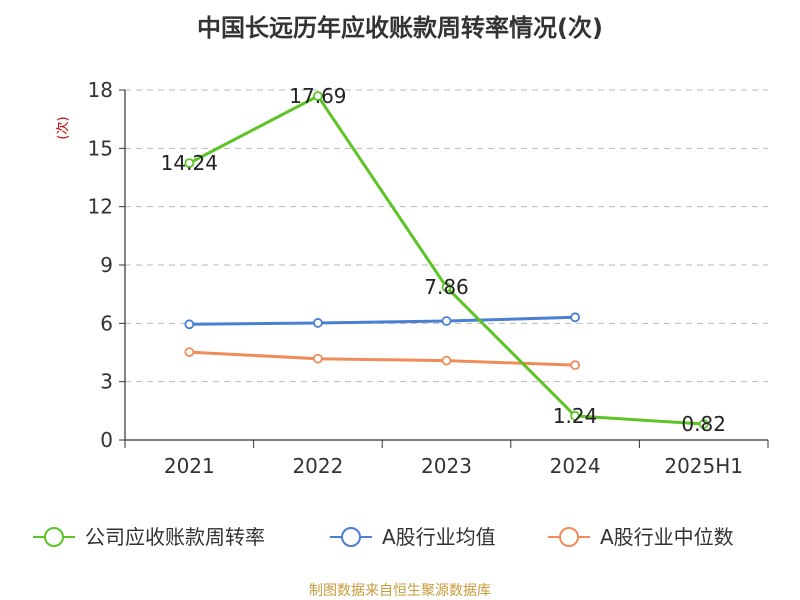  What do you see at coordinates (667, 537) in the screenshot?
I see `legend-label: A股行业中位数` at bounding box center [667, 537].